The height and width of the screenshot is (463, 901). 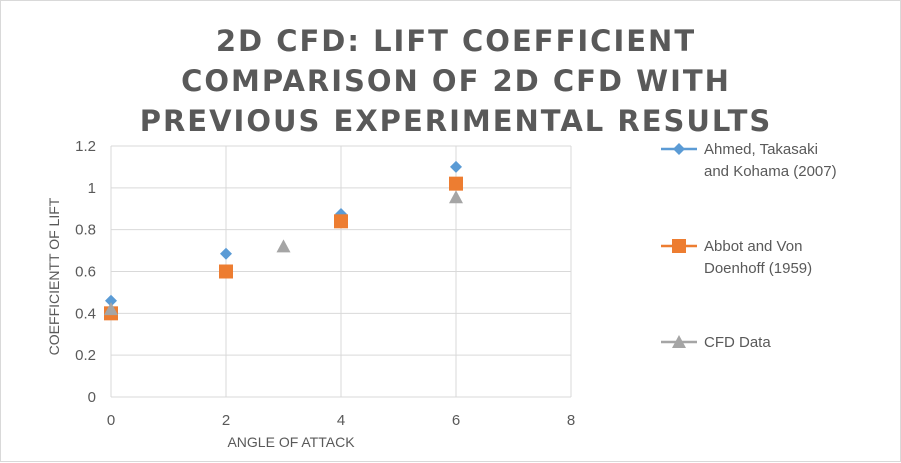 I want to click on x-tick-label: 0, so click(x=111, y=420).